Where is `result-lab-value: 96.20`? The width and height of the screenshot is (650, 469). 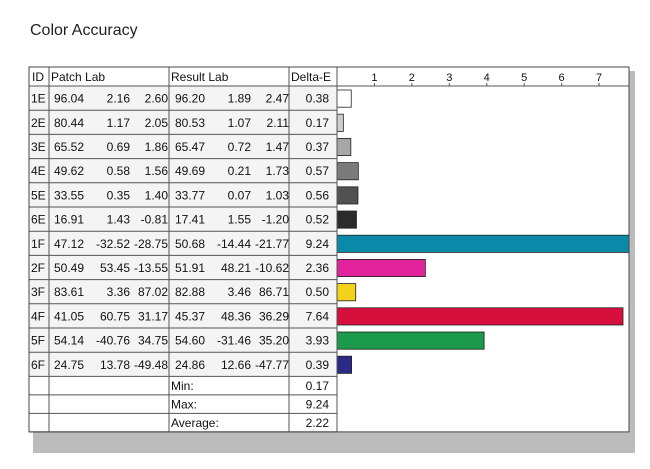
result-lab-value: 96.20 is located at coordinates (190, 99).